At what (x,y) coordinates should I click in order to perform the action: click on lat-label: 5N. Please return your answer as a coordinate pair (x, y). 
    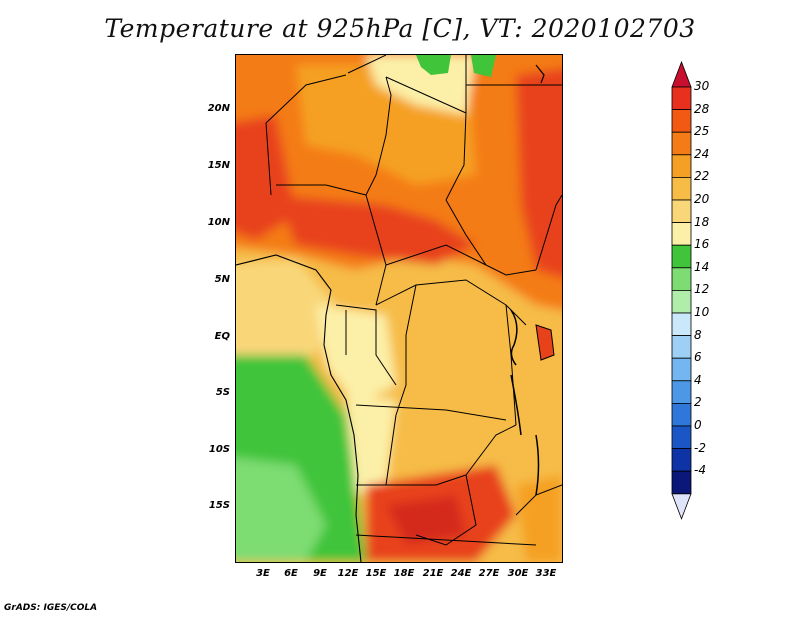
    Looking at the image, I should click on (222, 279).